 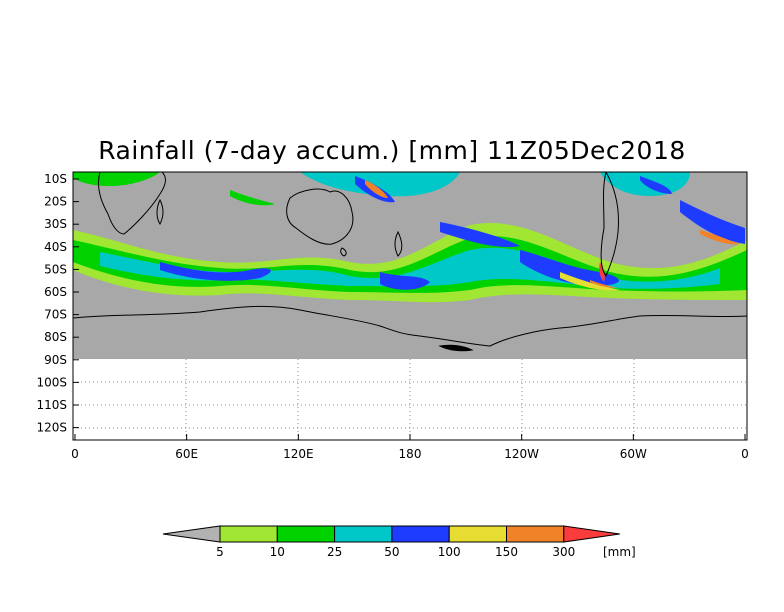 I want to click on colorbar-level-label: 25, so click(x=334, y=552).